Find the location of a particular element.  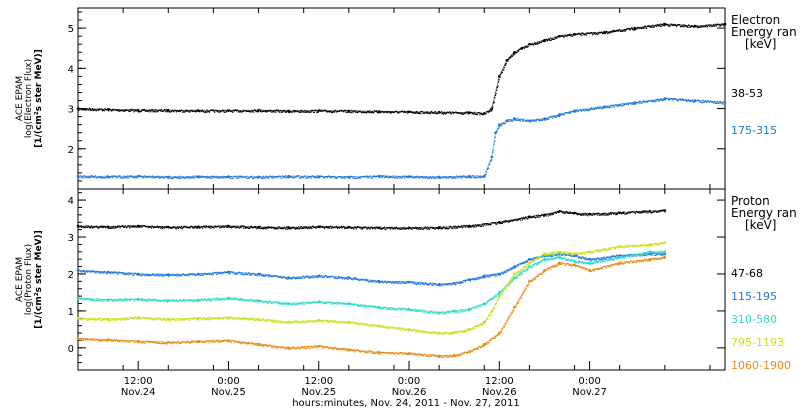

legend-entry: 175-315 is located at coordinates (754, 130).